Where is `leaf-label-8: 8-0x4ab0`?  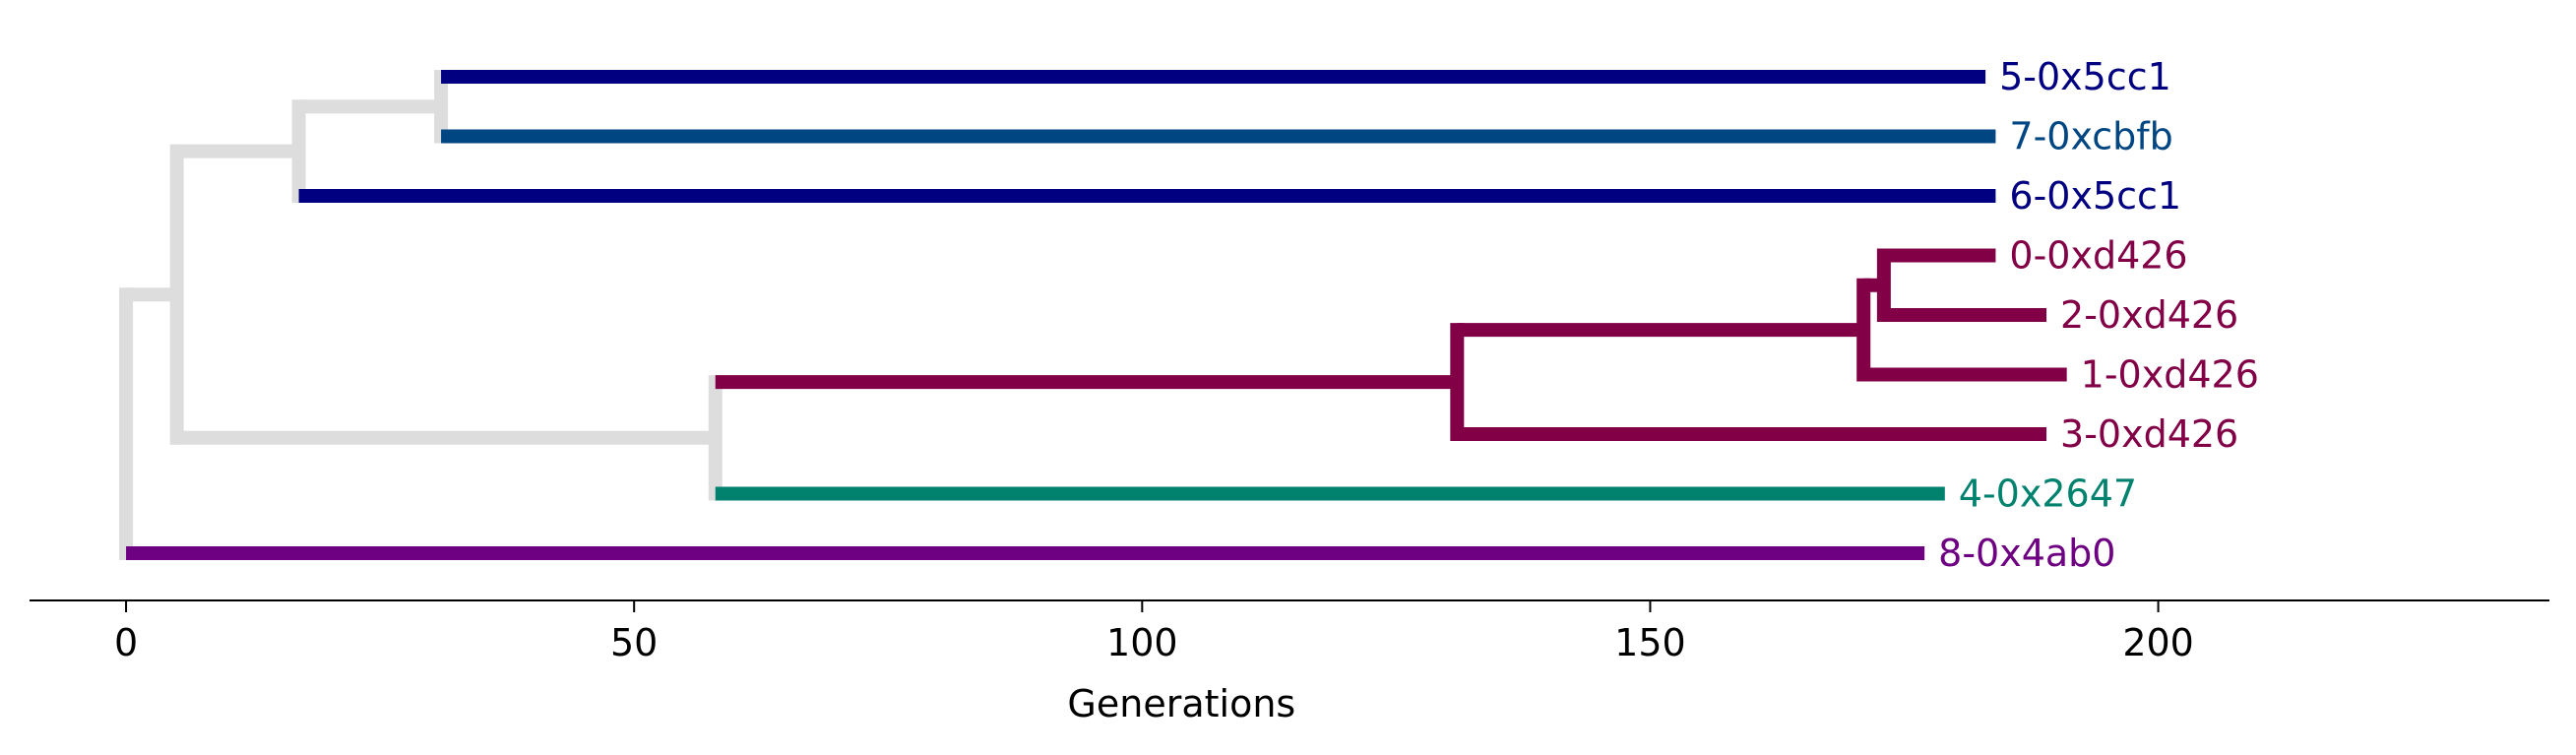 leaf-label-8: 8-0x4ab0 is located at coordinates (2026, 553).